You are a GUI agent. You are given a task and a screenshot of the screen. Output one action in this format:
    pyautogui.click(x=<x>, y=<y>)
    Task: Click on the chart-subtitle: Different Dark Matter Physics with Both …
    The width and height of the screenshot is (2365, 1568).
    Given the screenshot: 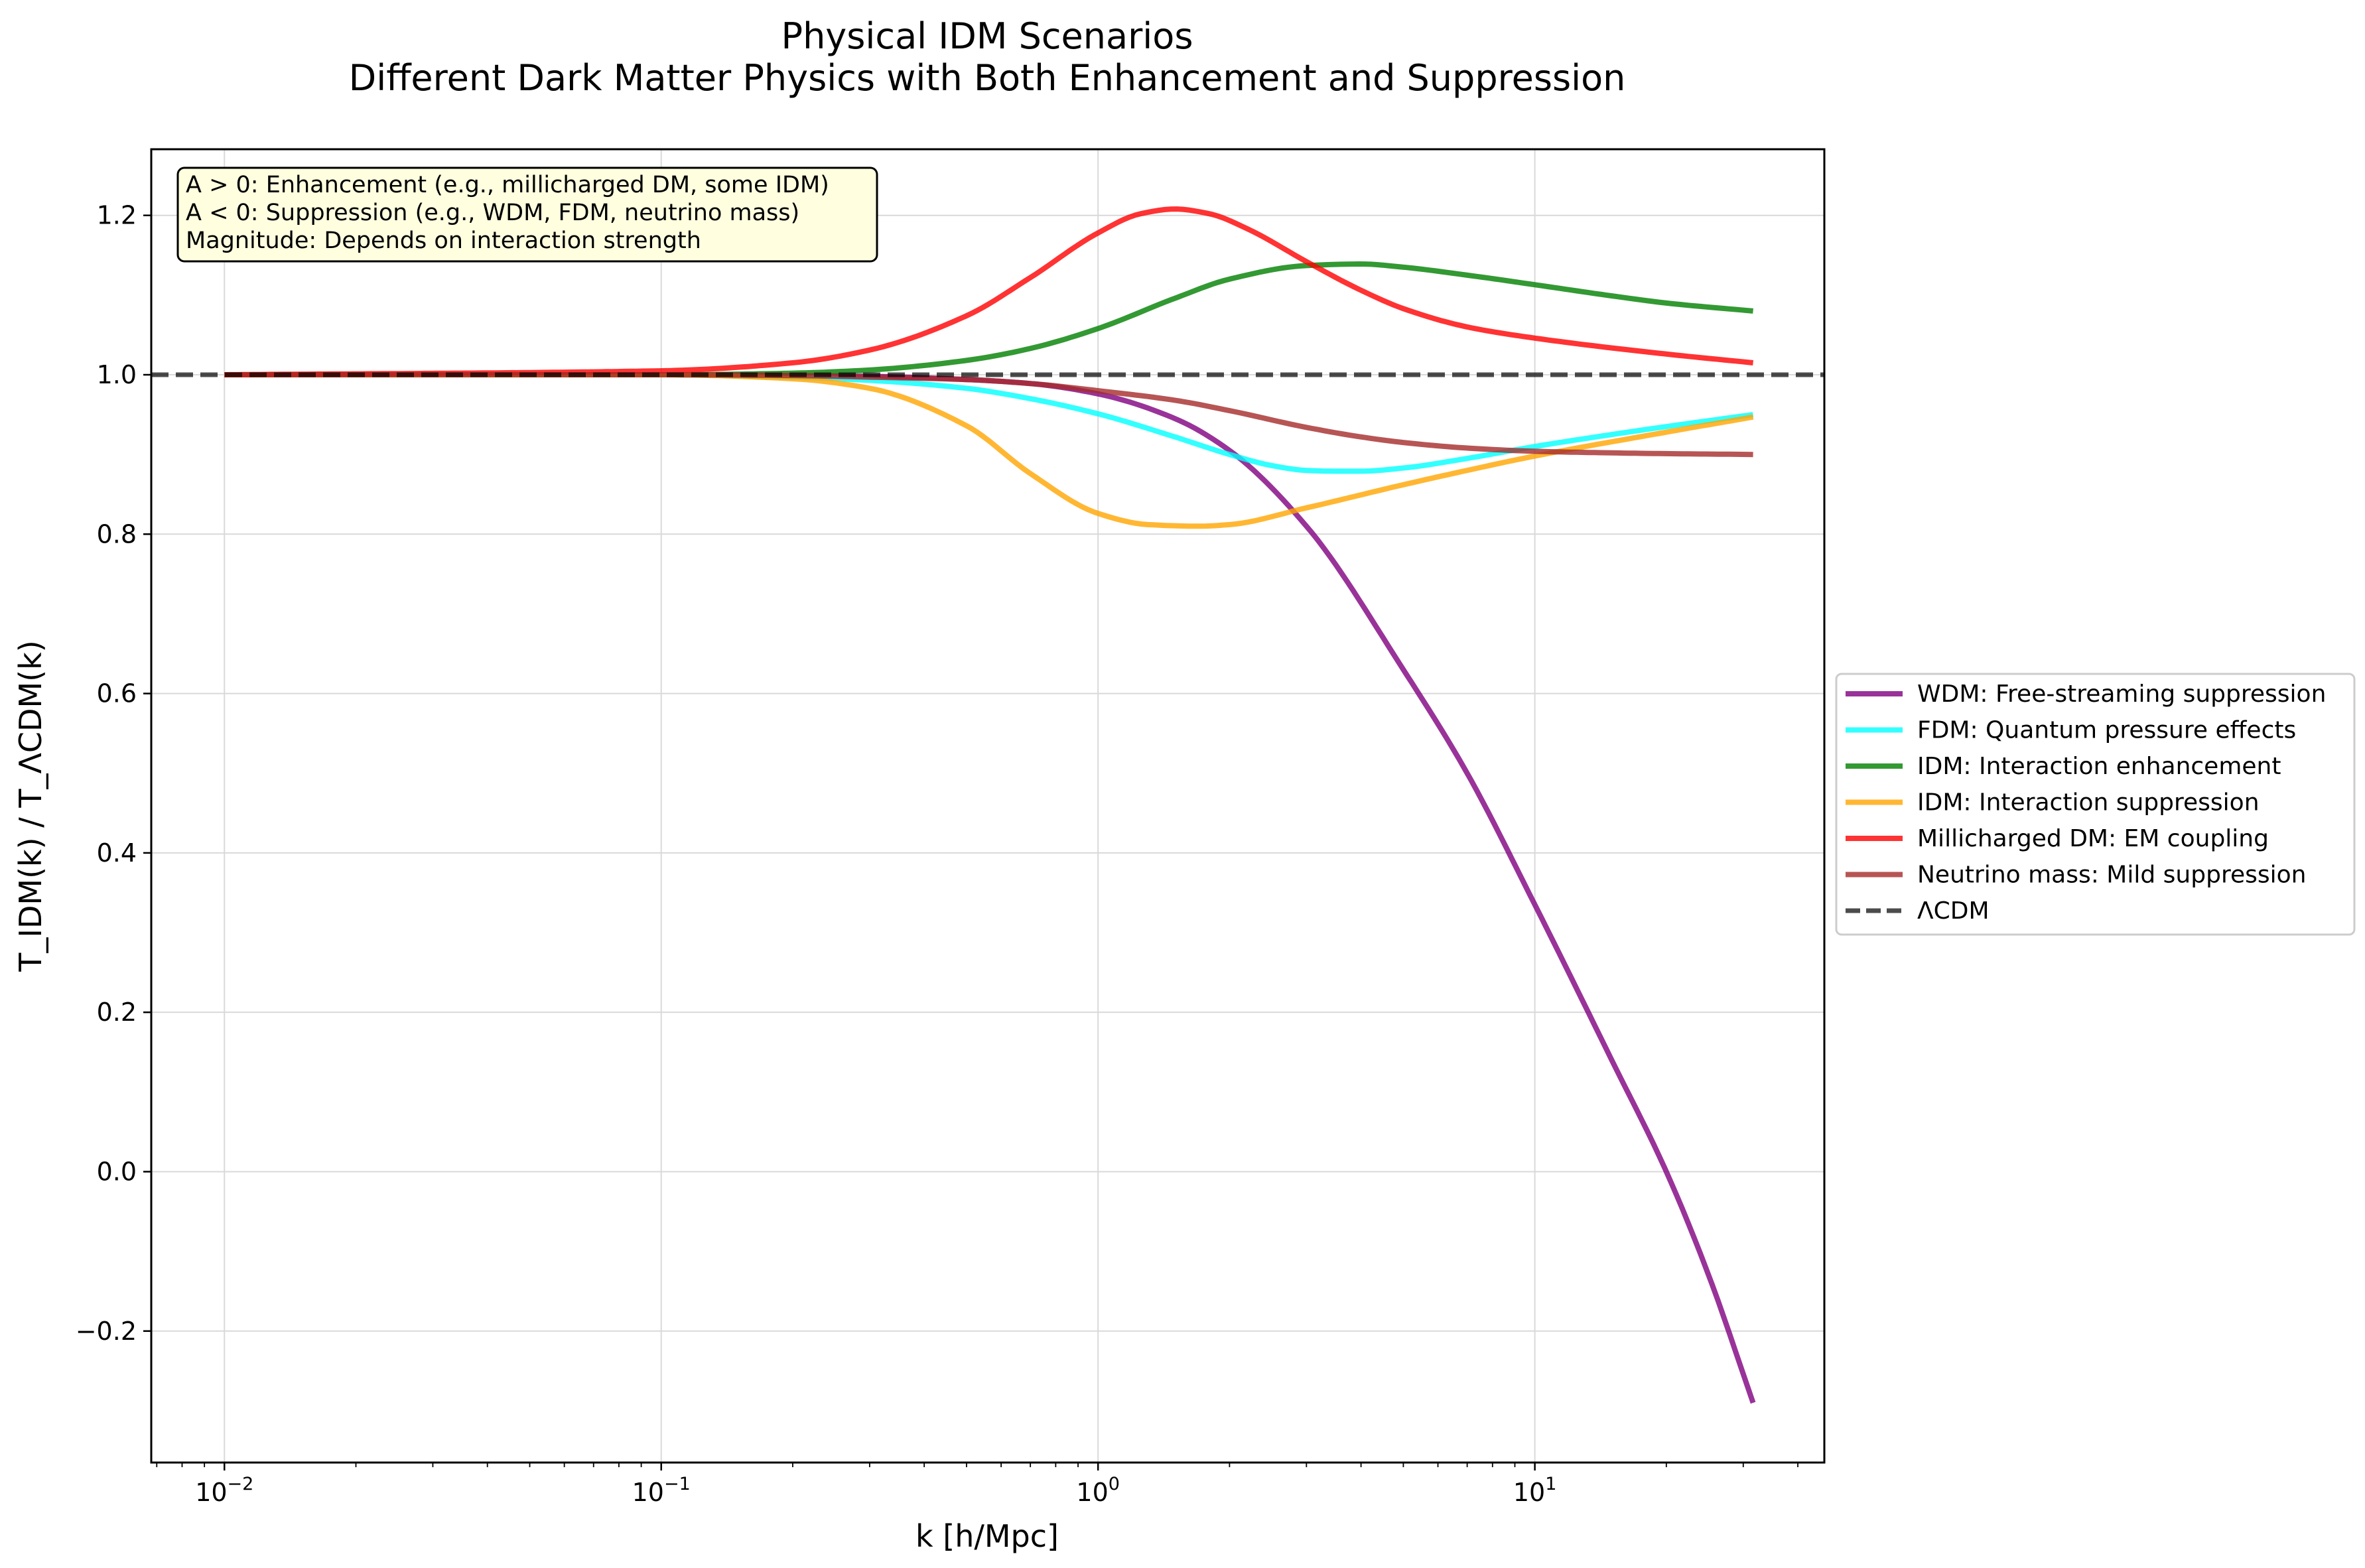 What is the action you would take?
    pyautogui.click(x=988, y=78)
    